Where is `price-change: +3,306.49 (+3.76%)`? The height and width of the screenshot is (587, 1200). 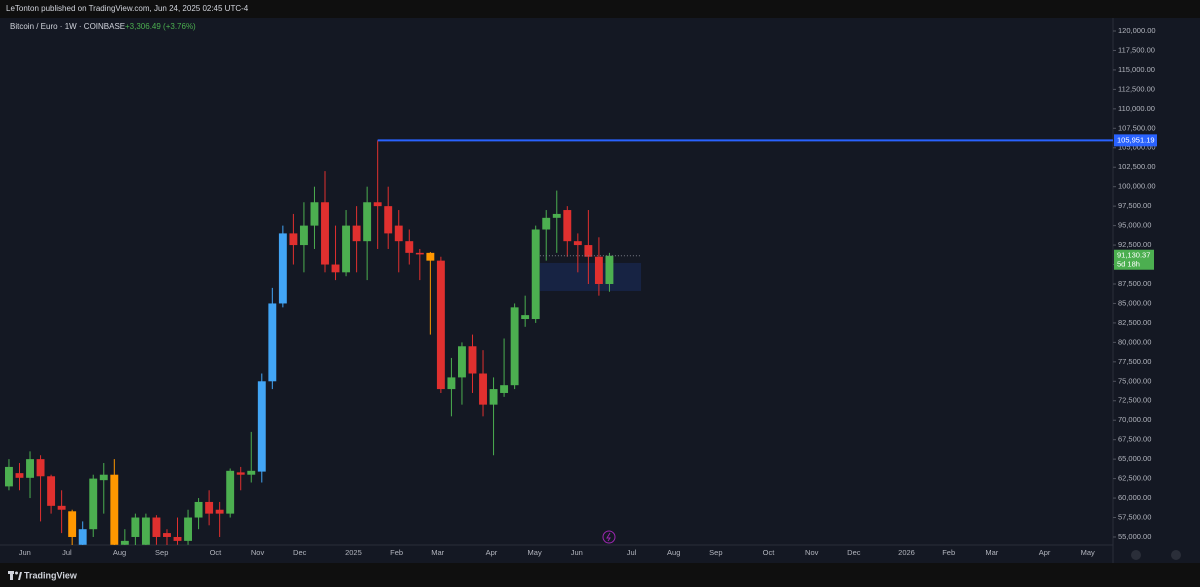 price-change: +3,306.49 (+3.76%) is located at coordinates (160, 26).